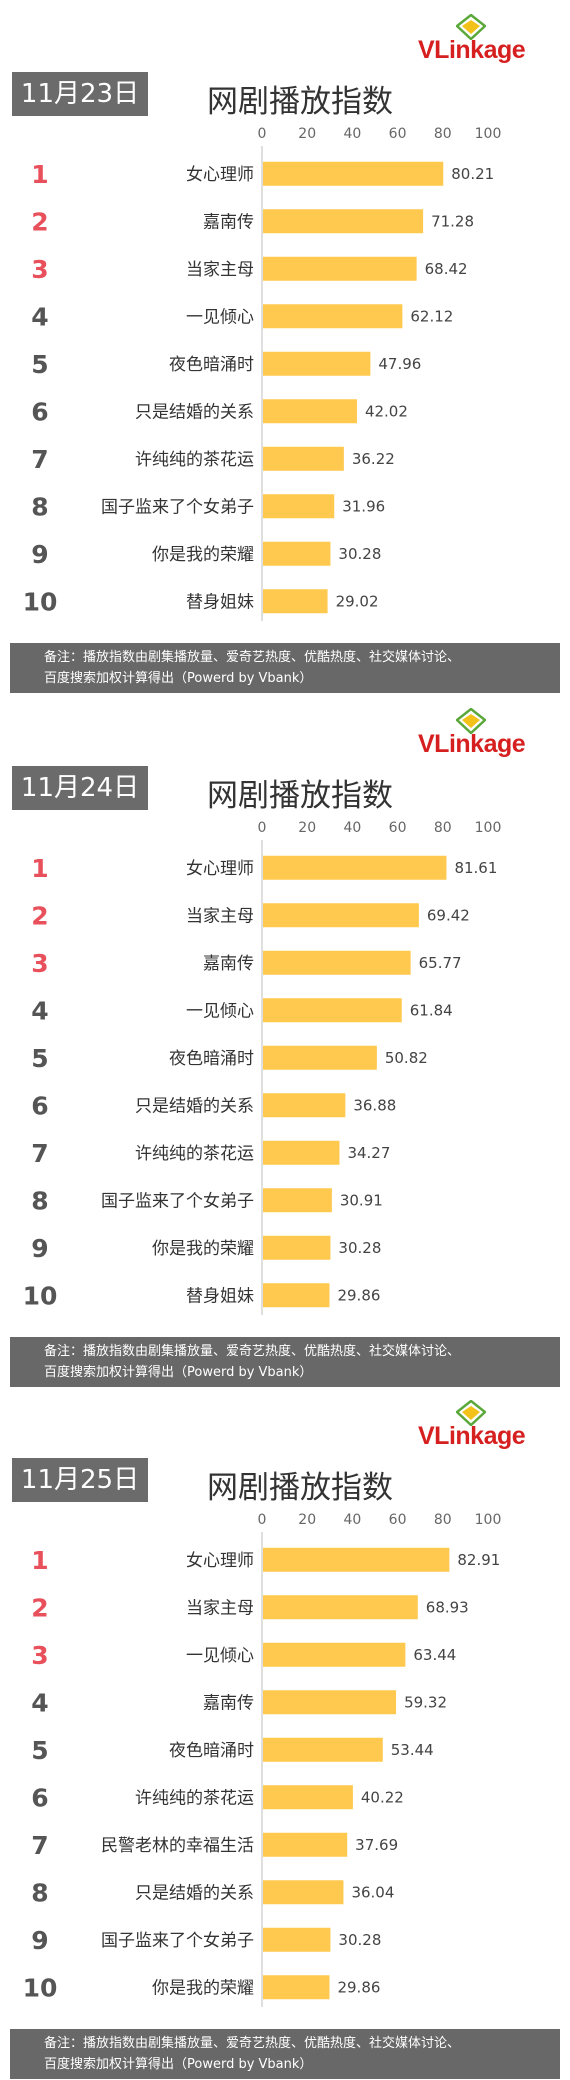 This screenshot has width=570, height=2080. What do you see at coordinates (80, 788) in the screenshot?
I see `date-badge: 11月24日` at bounding box center [80, 788].